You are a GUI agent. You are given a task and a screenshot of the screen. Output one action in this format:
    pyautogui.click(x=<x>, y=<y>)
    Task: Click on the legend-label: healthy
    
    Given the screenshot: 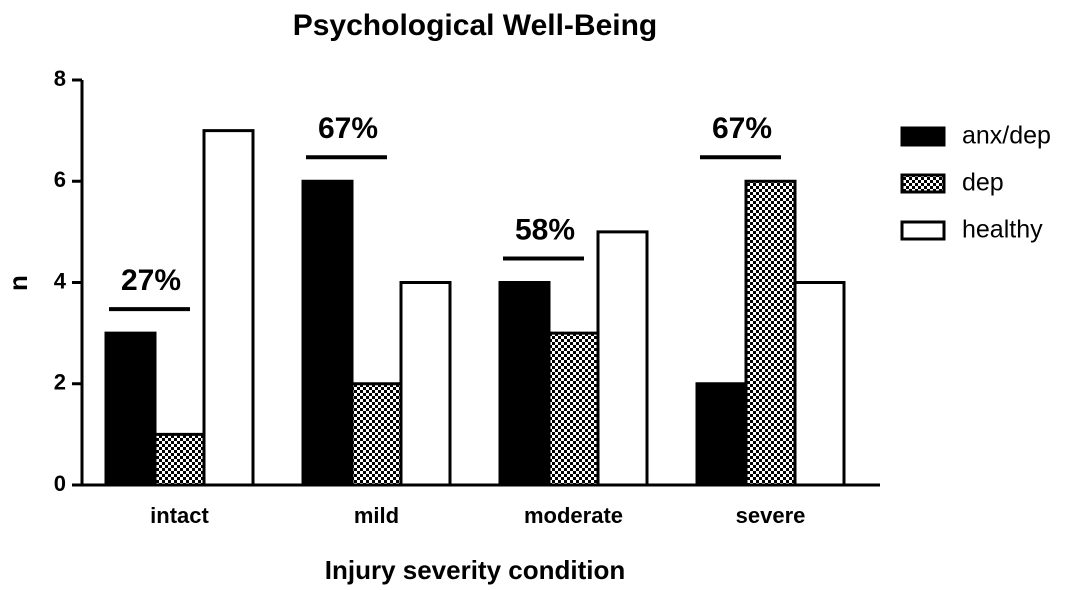 What is the action you would take?
    pyautogui.click(x=1002, y=230)
    